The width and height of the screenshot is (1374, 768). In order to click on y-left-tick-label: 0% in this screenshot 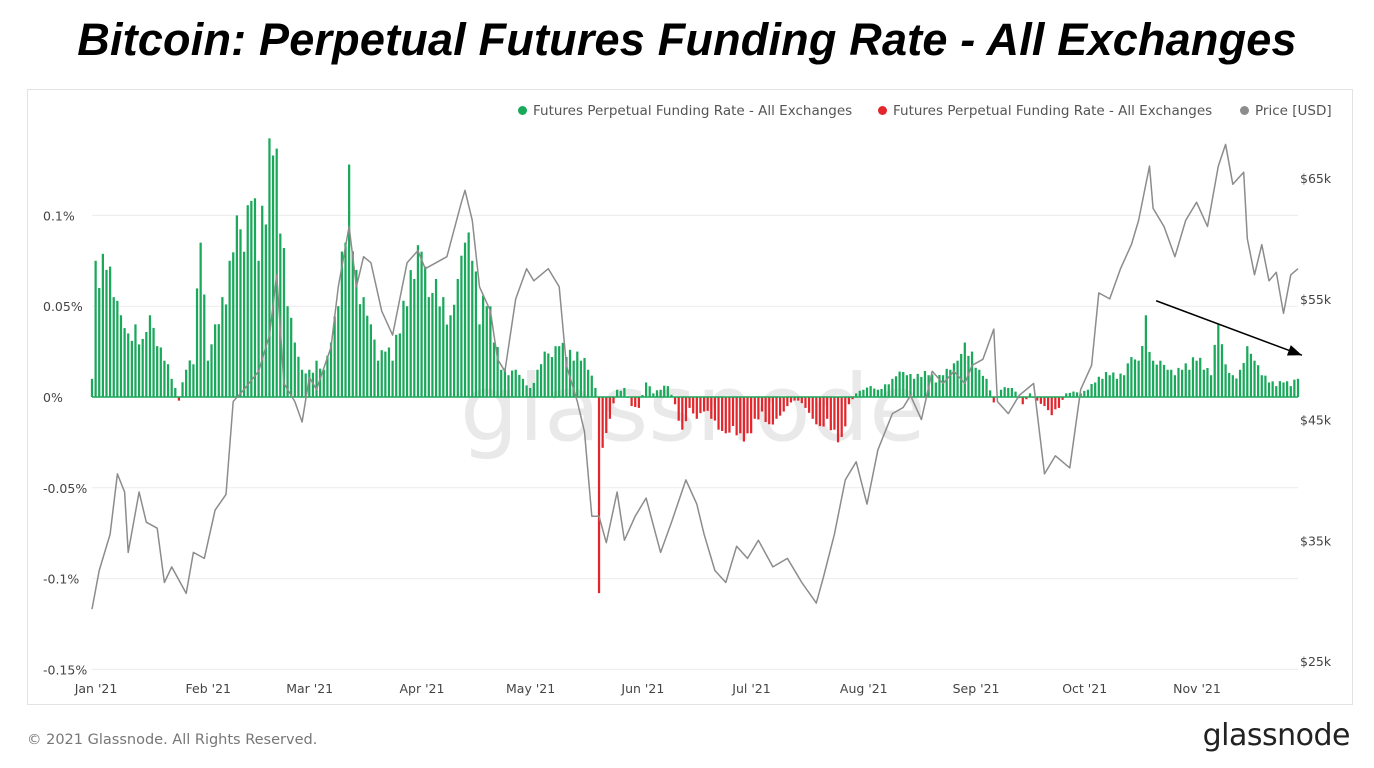, I will do `click(53, 397)`.